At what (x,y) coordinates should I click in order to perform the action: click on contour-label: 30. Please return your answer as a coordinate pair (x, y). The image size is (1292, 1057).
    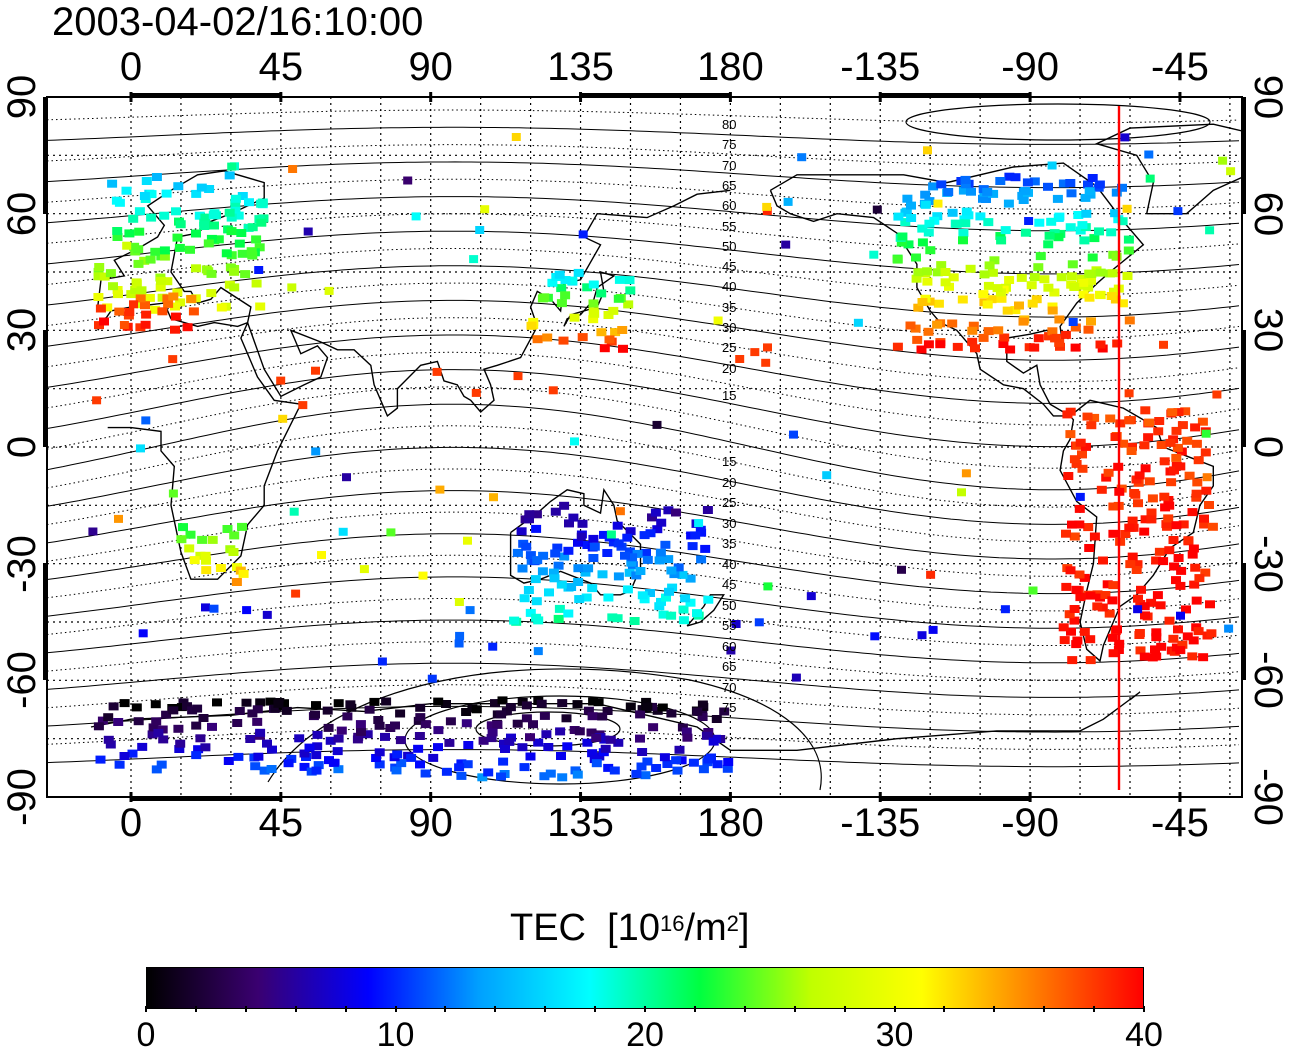
    Looking at the image, I should click on (729, 523).